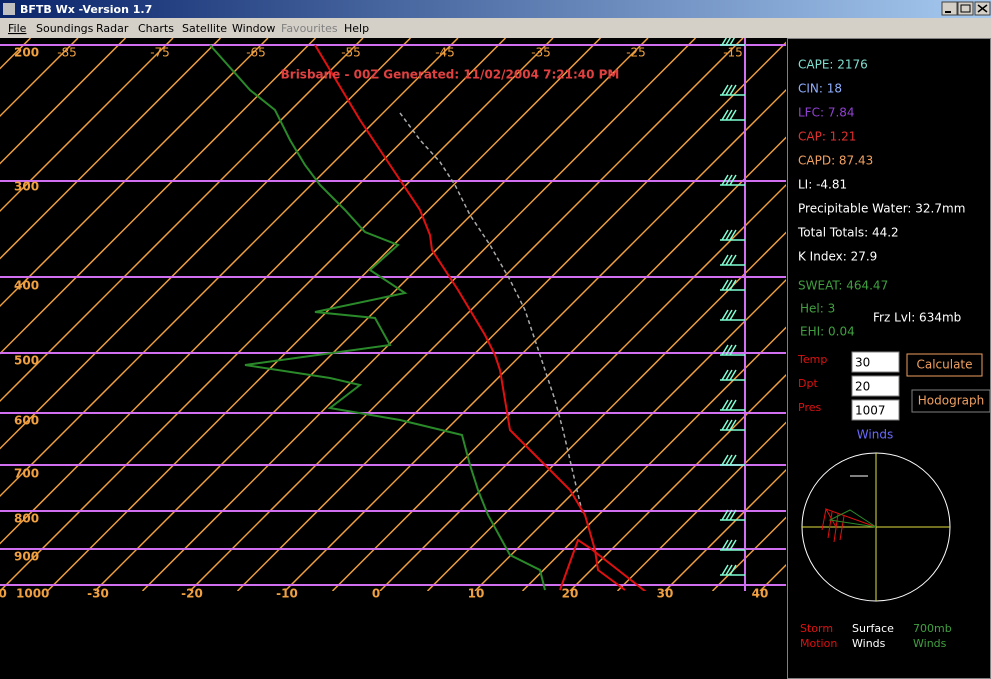  Describe the element at coordinates (65, 28) in the screenshot. I see `menu-item: Soundings` at that location.